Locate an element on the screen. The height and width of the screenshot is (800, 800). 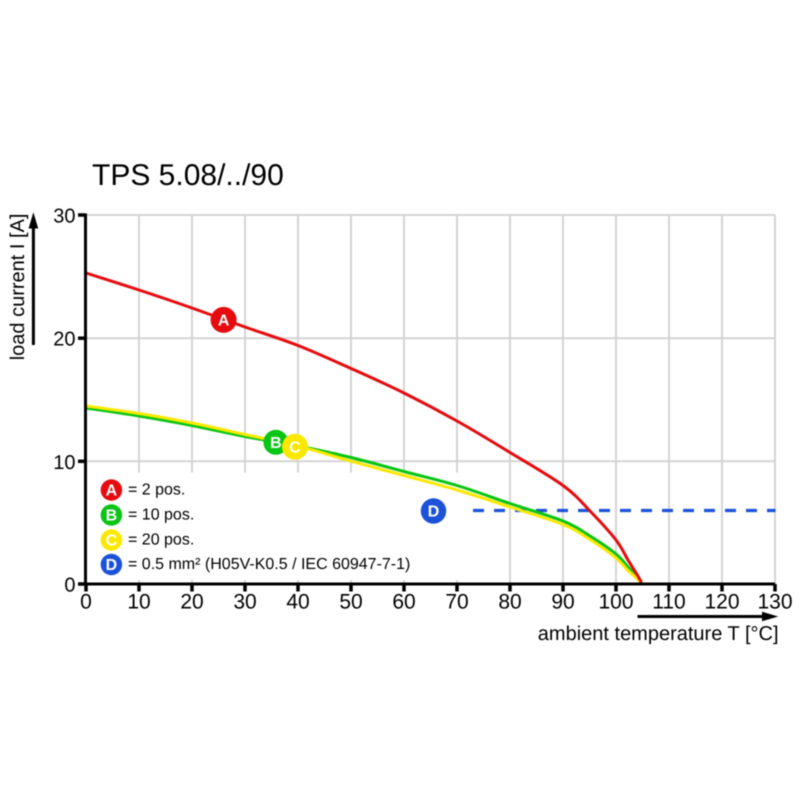
svg-text: = 20 pos. is located at coordinates (161, 540).